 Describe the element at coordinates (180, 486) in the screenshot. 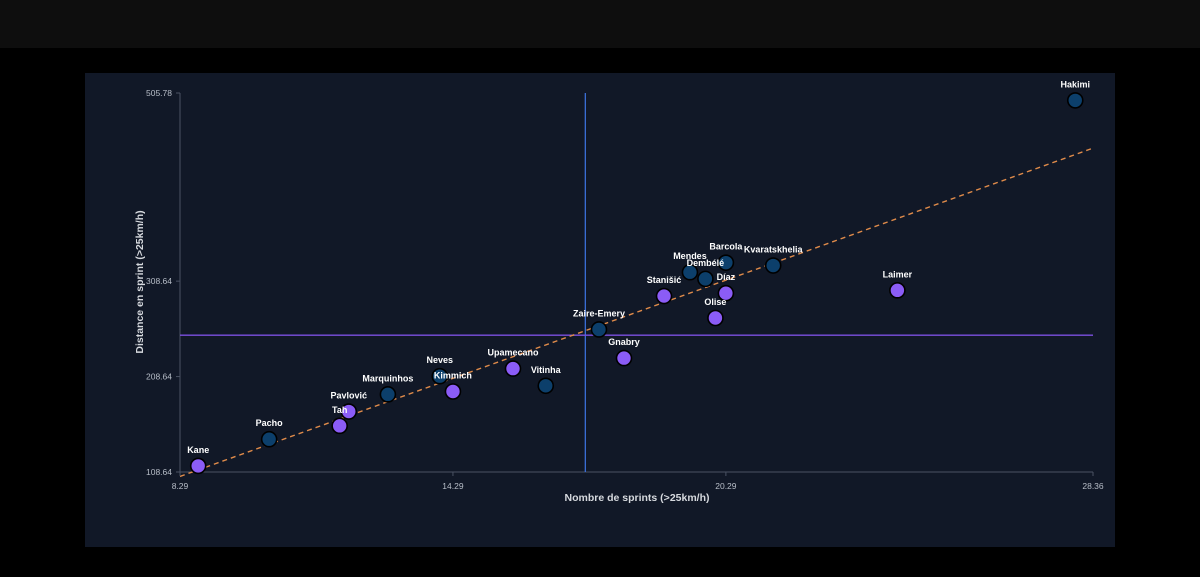

I see `x-tick-label: 8.29` at that location.